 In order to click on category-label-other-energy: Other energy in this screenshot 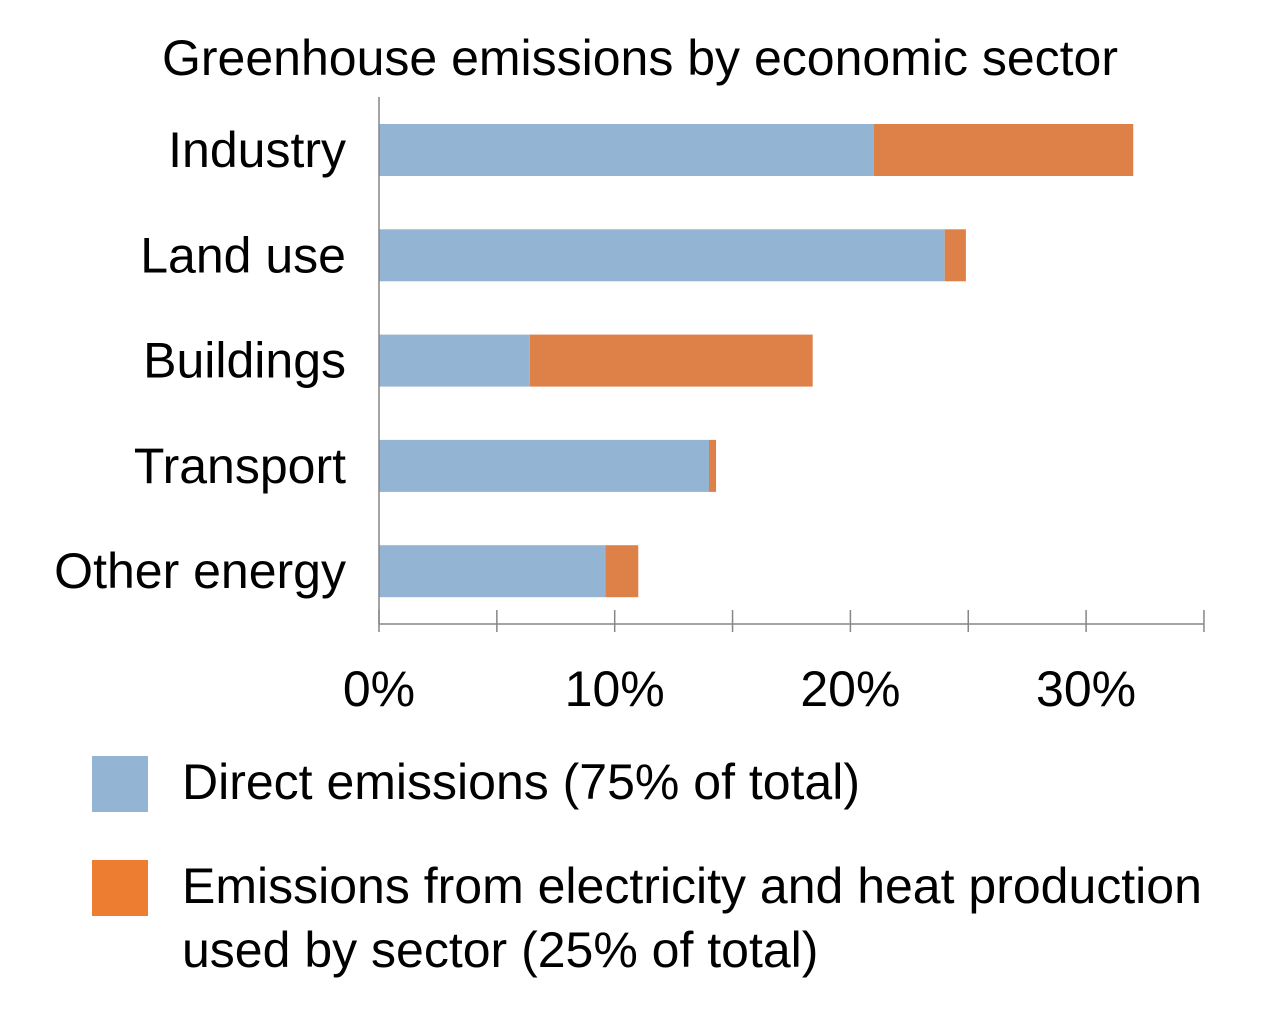, I will do `click(200, 571)`.